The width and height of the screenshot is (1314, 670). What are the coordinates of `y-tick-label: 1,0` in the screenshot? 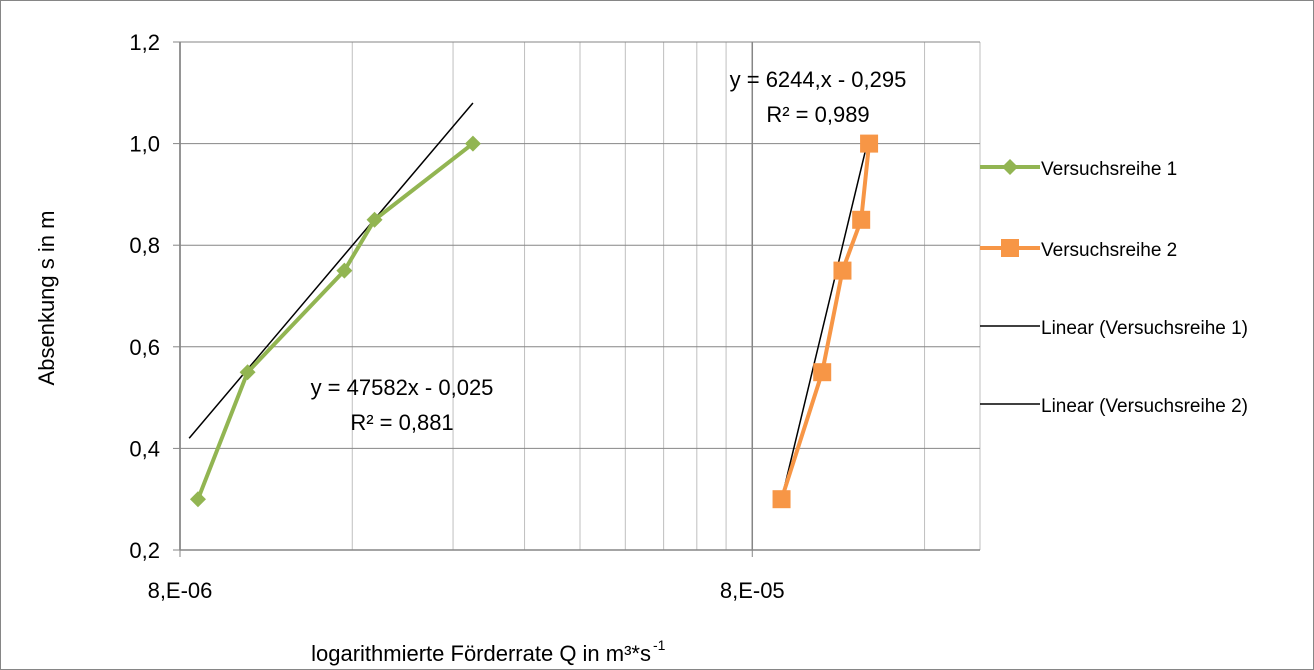 It's located at (144, 144).